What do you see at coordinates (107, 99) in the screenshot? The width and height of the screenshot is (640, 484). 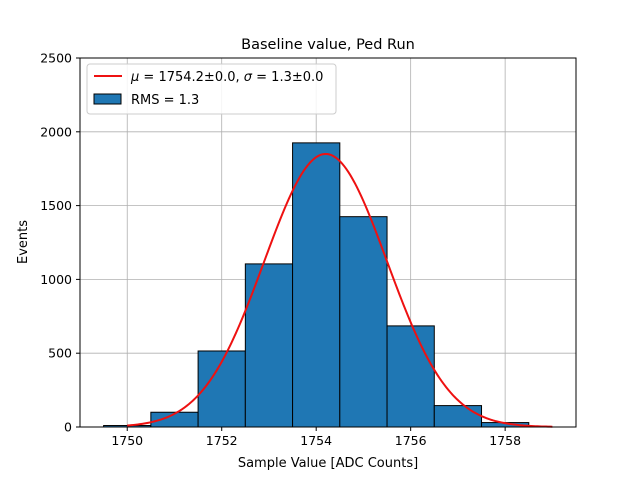 I see `legend-histogram-swatch` at bounding box center [107, 99].